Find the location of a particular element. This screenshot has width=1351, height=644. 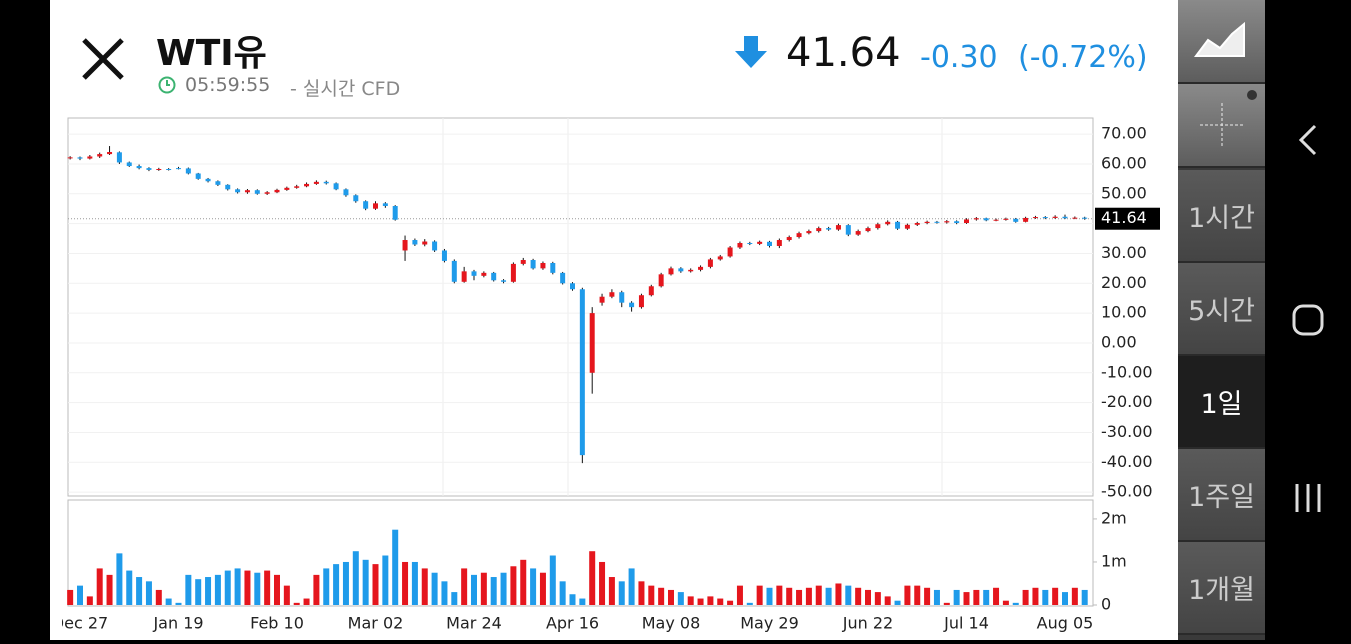

home-button is located at coordinates (1308, 320).